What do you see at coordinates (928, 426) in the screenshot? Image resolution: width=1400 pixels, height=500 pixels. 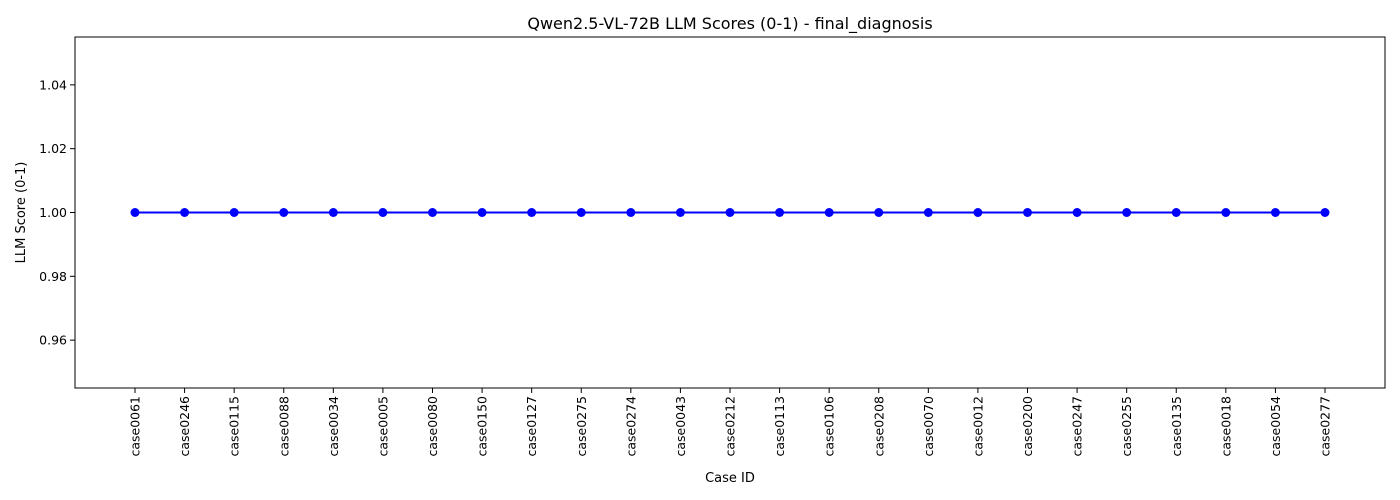 I see `x-tick-label: case0070` at bounding box center [928, 426].